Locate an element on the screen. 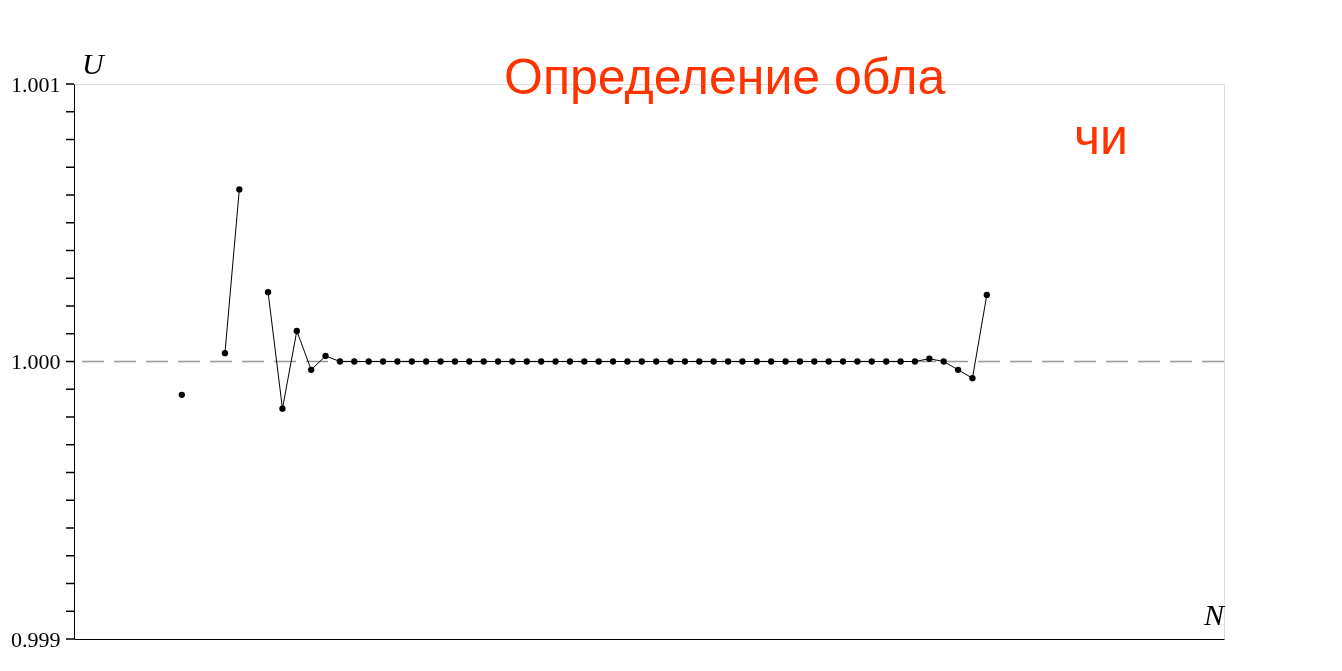 This screenshot has height=671, width=1342. y-tick-label: 1.001 is located at coordinates (36, 84).